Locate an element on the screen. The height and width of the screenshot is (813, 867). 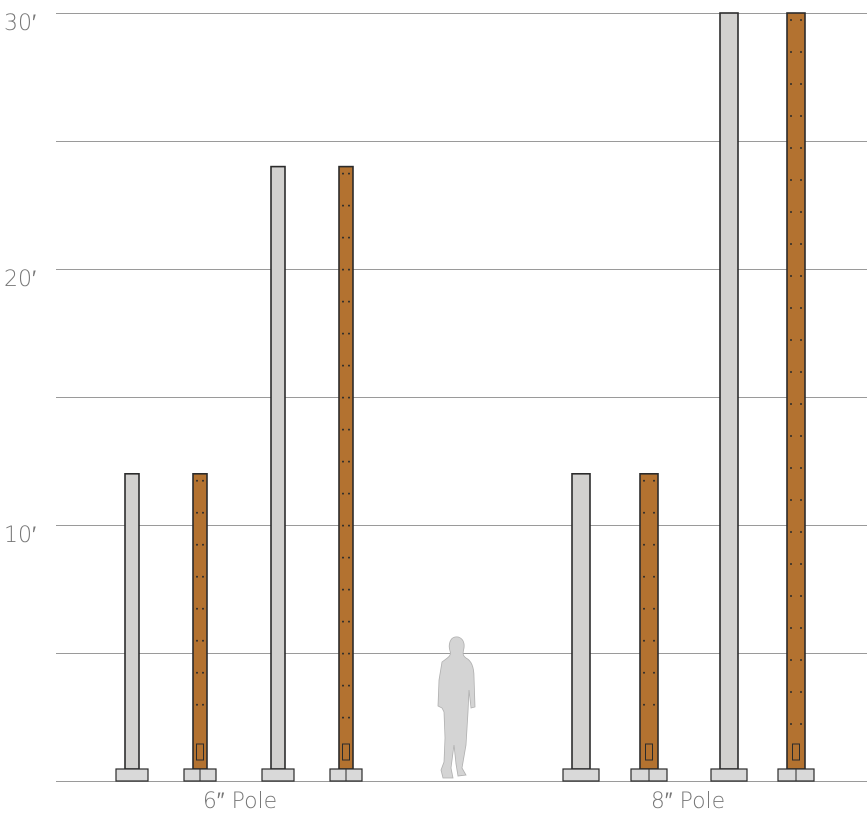
height-tick-label: 20′ is located at coordinates (20, 279).